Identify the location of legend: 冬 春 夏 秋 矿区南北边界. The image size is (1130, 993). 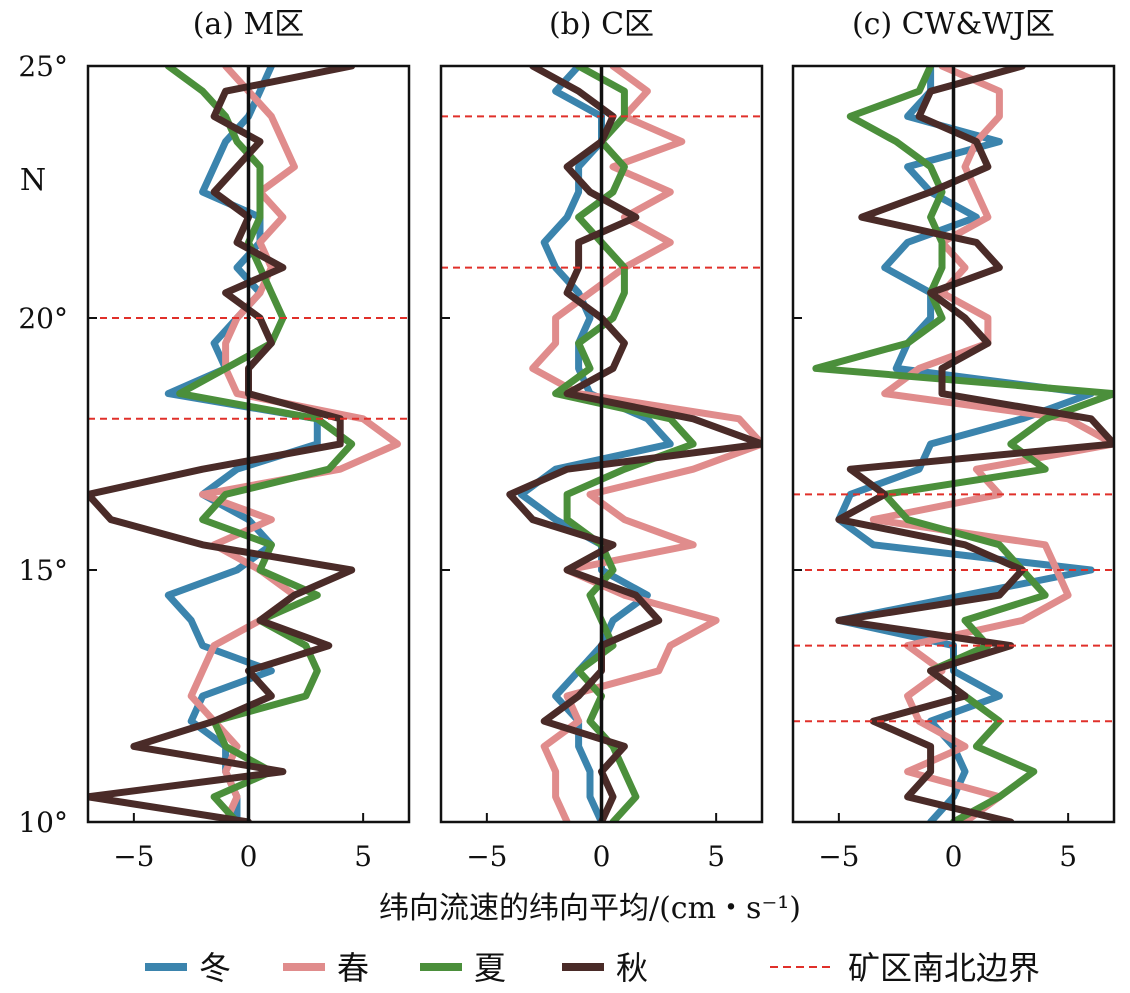
(592, 968).